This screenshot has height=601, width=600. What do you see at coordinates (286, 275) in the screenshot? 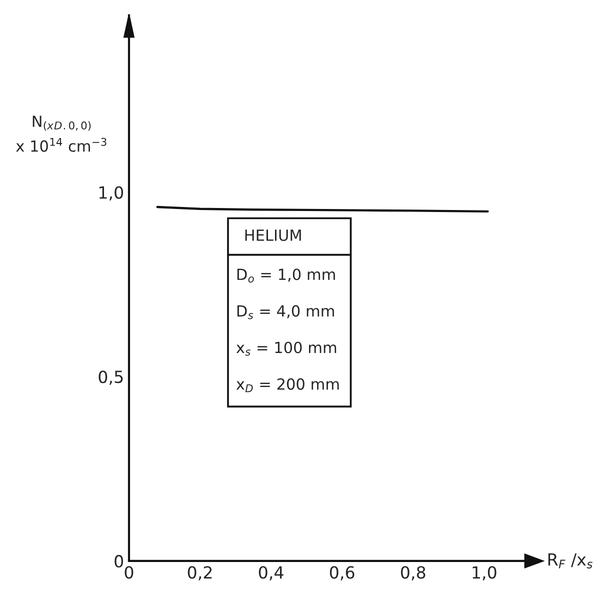
I see `annotation: D$_{o}$ = 1,0 mm` at bounding box center [286, 275].